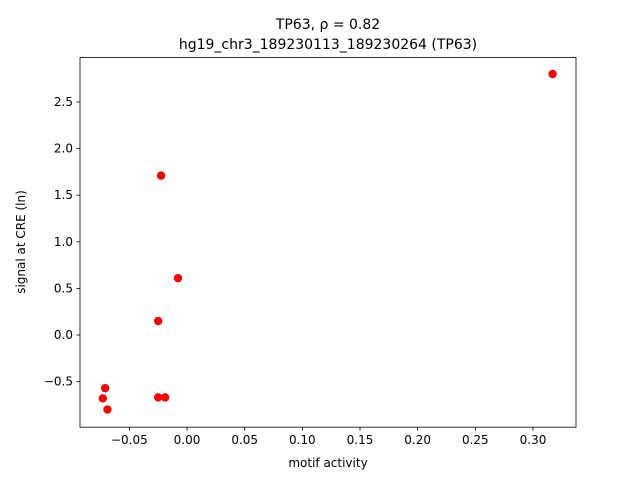 The image size is (640, 480). What do you see at coordinates (417, 440) in the screenshot?
I see `x-tick-label: 0.20` at bounding box center [417, 440].